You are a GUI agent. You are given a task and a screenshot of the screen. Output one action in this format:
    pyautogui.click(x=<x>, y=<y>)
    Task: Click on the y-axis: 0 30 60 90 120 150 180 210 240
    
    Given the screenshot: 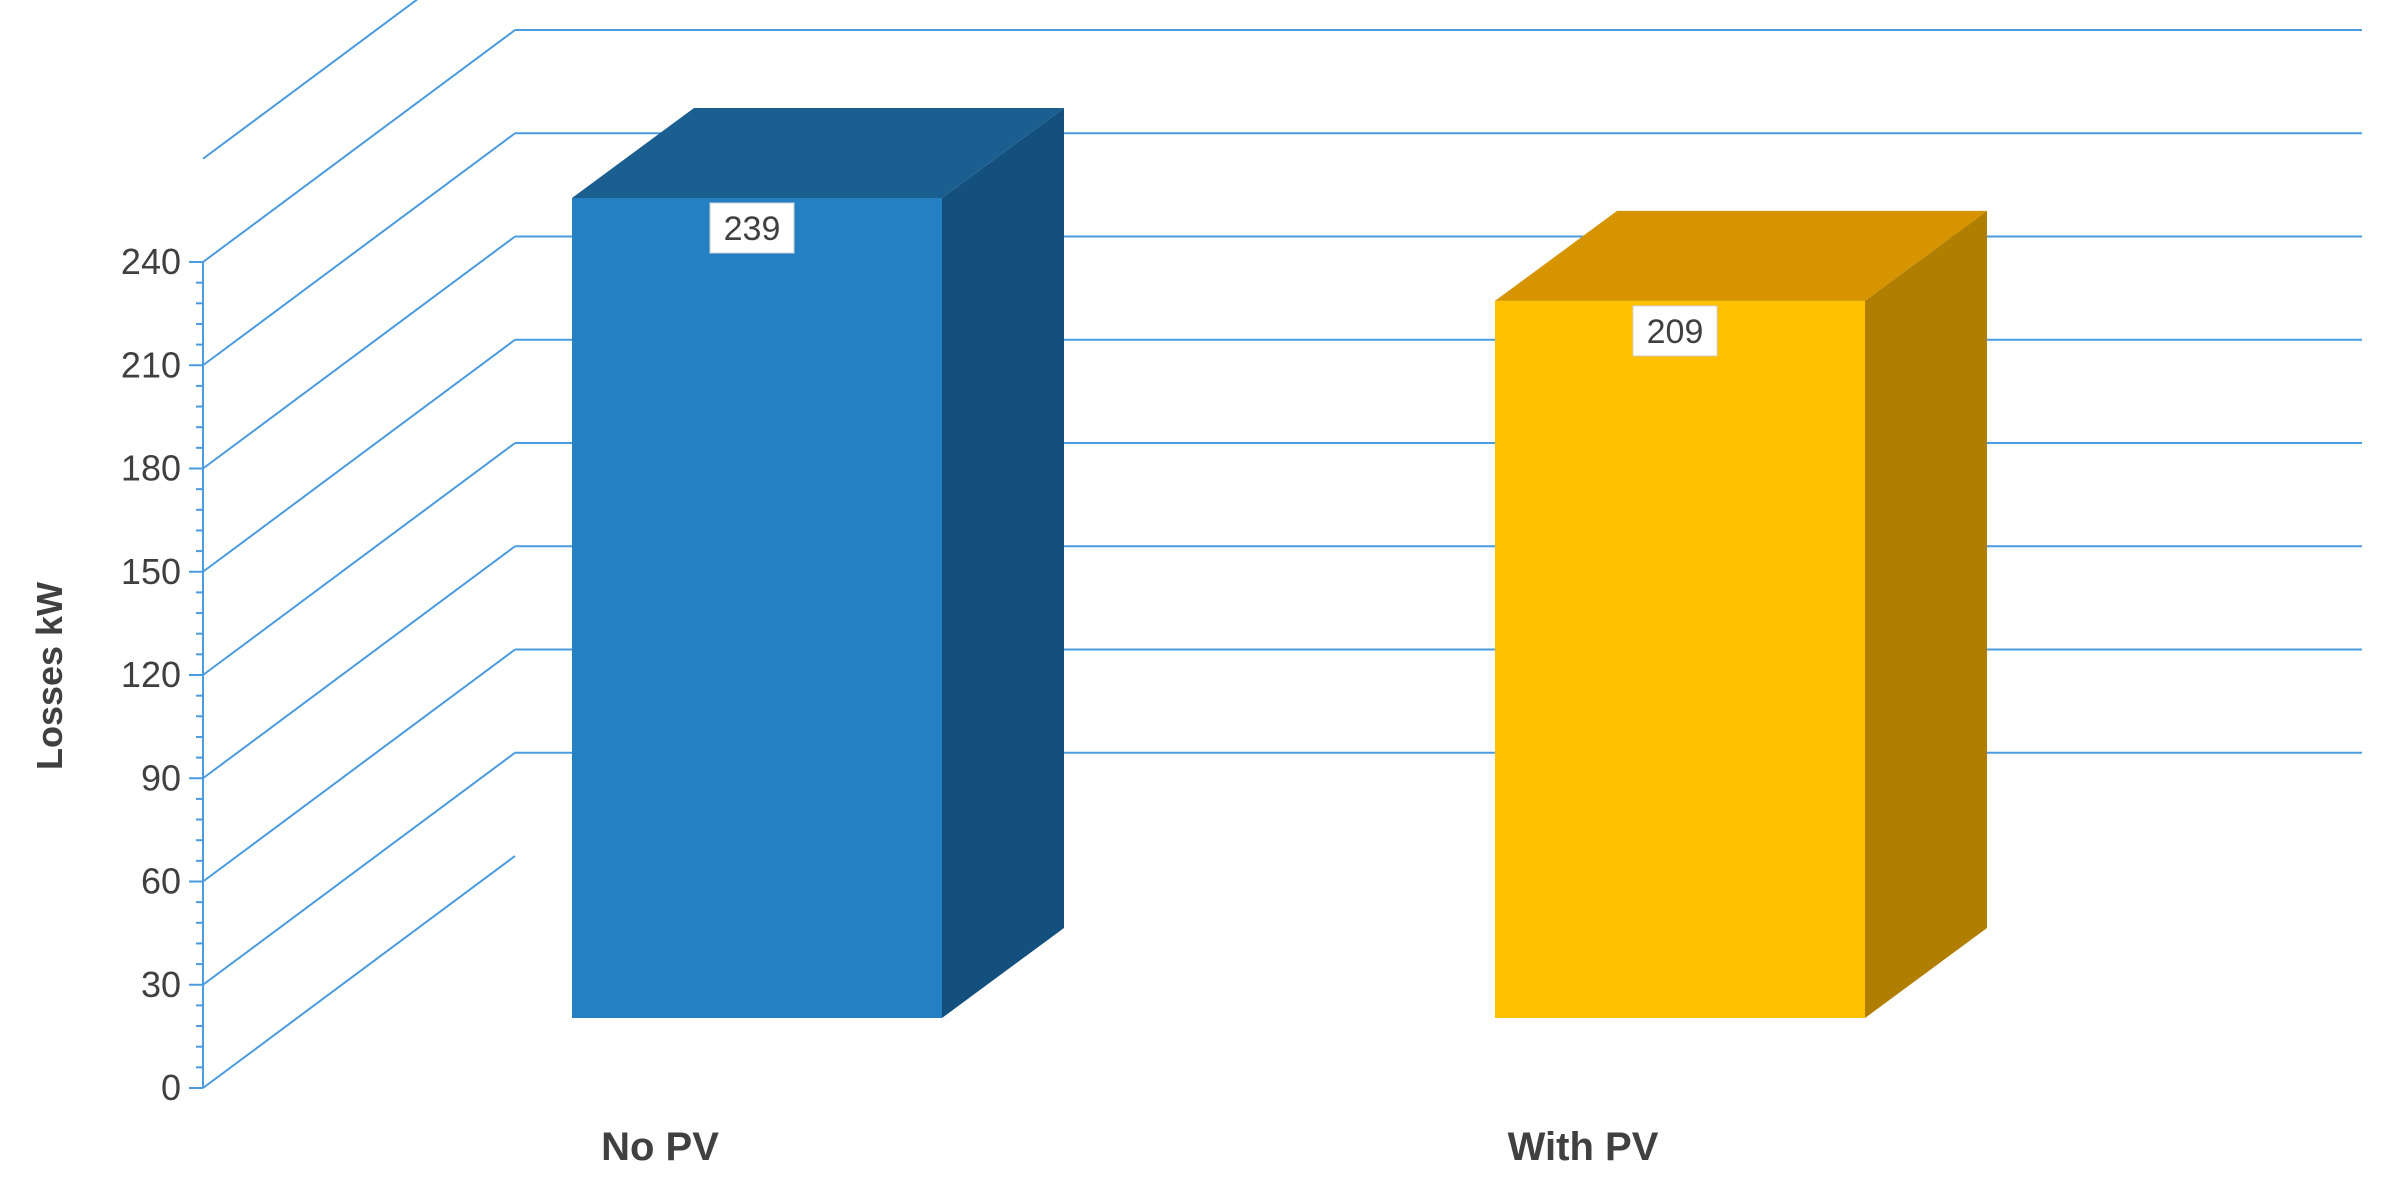 What is the action you would take?
    pyautogui.click(x=162, y=674)
    